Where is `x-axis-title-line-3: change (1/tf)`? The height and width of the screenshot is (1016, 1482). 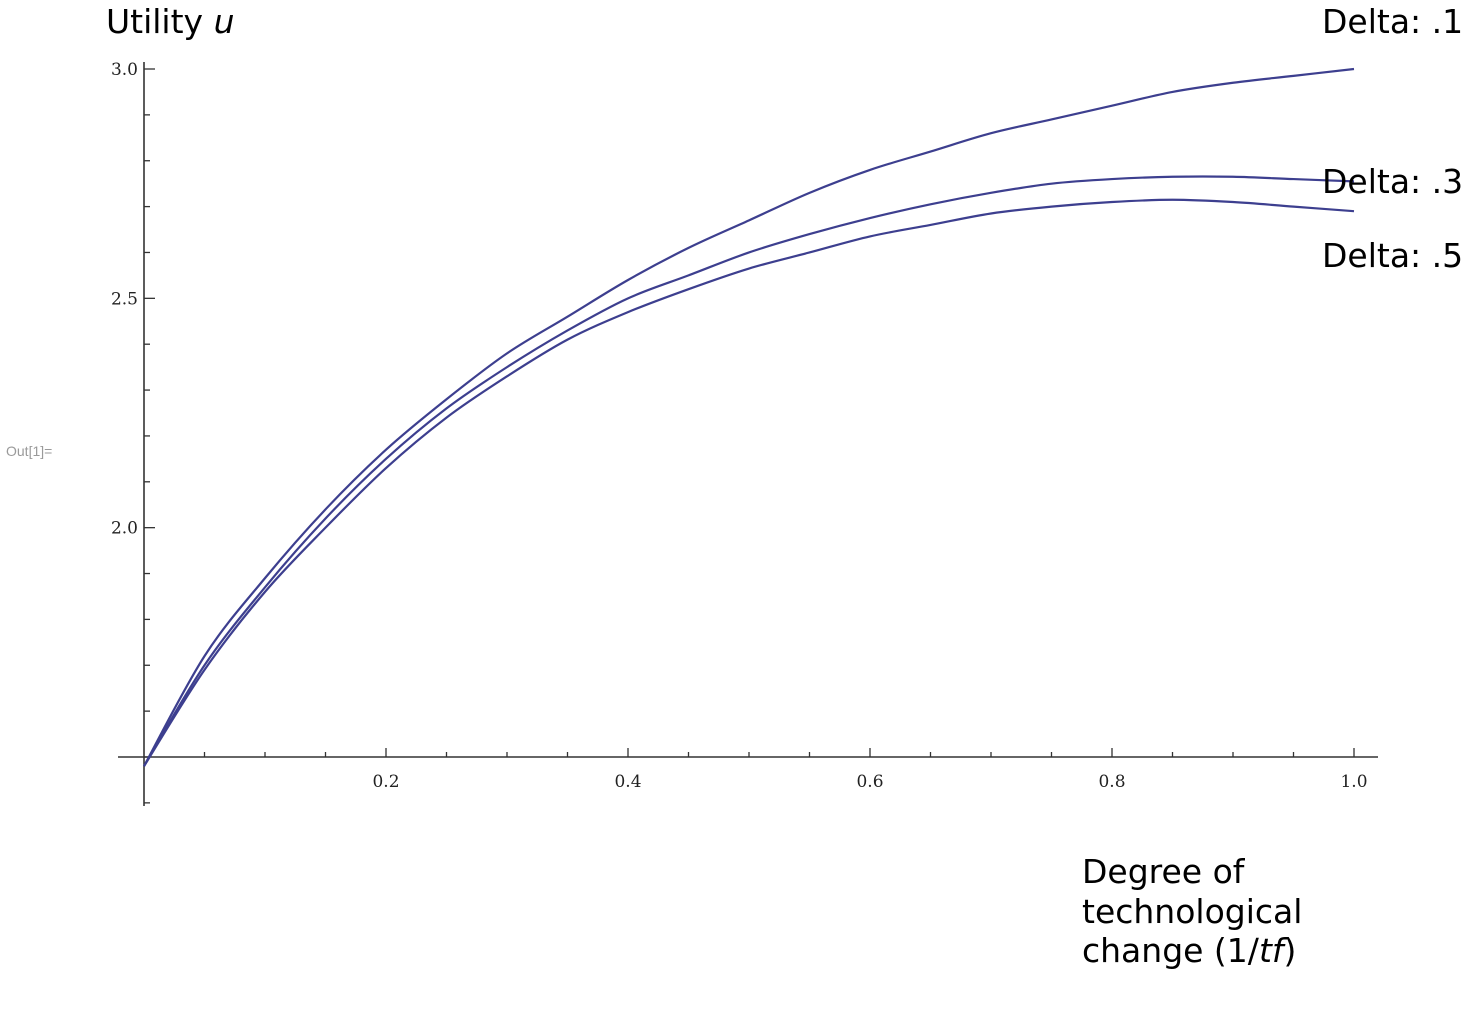
x-axis-title-line-3: change (1/tf) is located at coordinates (1192, 951).